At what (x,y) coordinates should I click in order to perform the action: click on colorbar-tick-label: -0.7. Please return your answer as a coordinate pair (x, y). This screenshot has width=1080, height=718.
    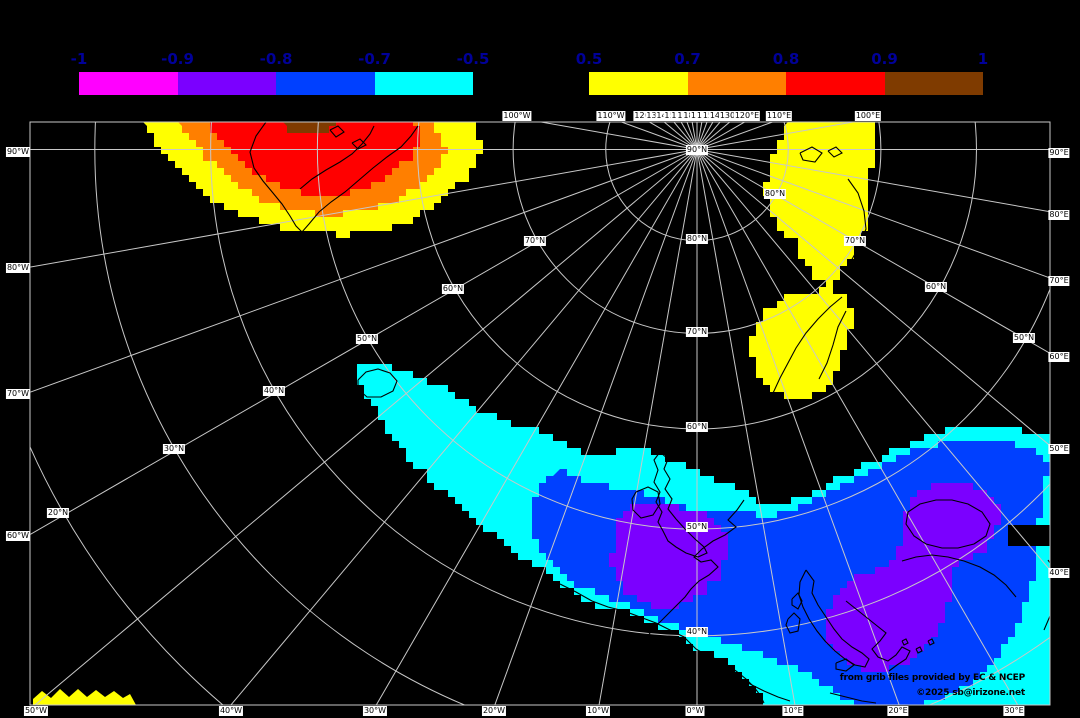
    Looking at the image, I should click on (374, 59).